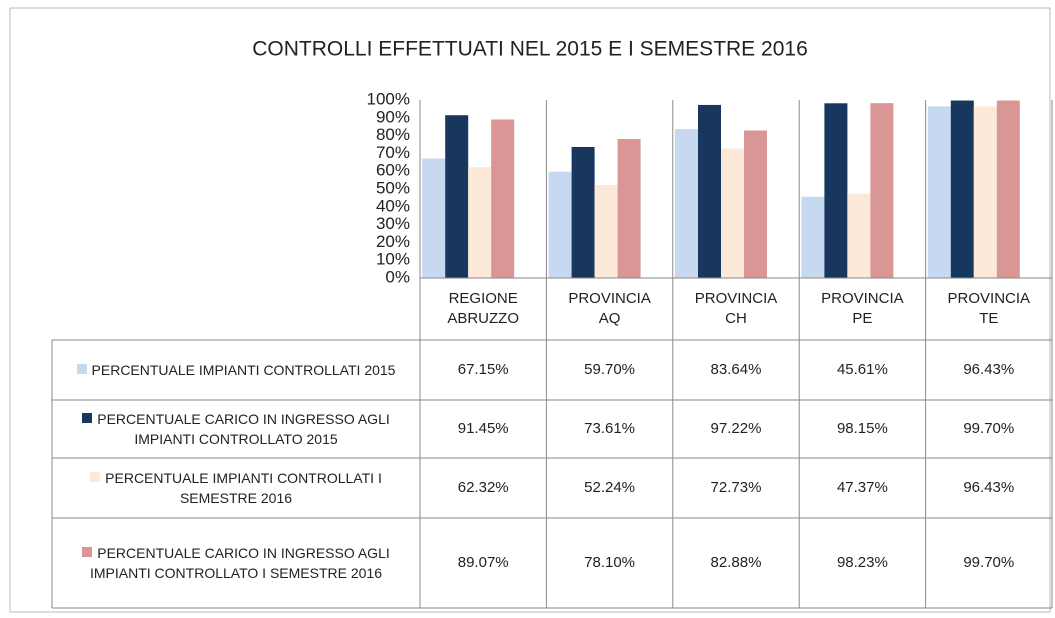 The image size is (1055, 618). I want to click on x-tick-label: PROVINCIA TE, so click(989, 308).